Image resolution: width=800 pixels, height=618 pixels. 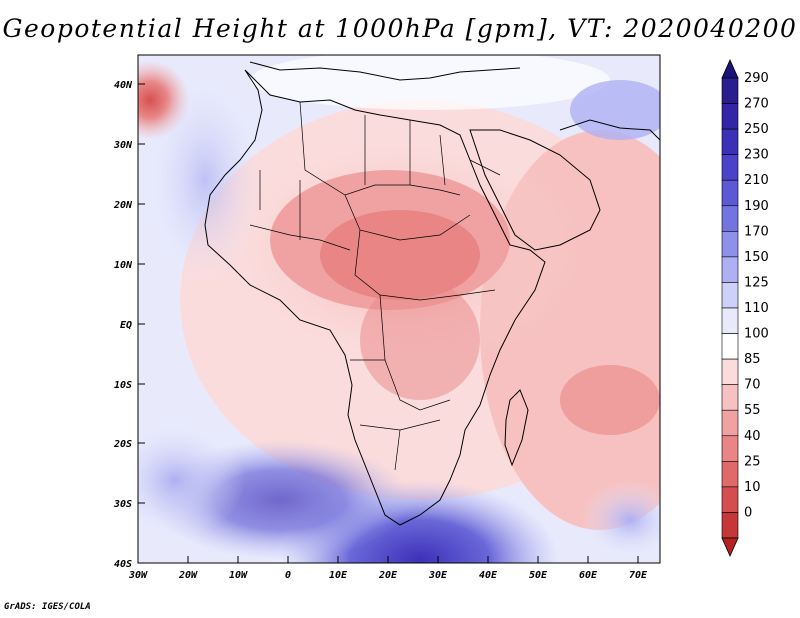 I want to click on colorbar-label: 250, so click(x=756, y=129).